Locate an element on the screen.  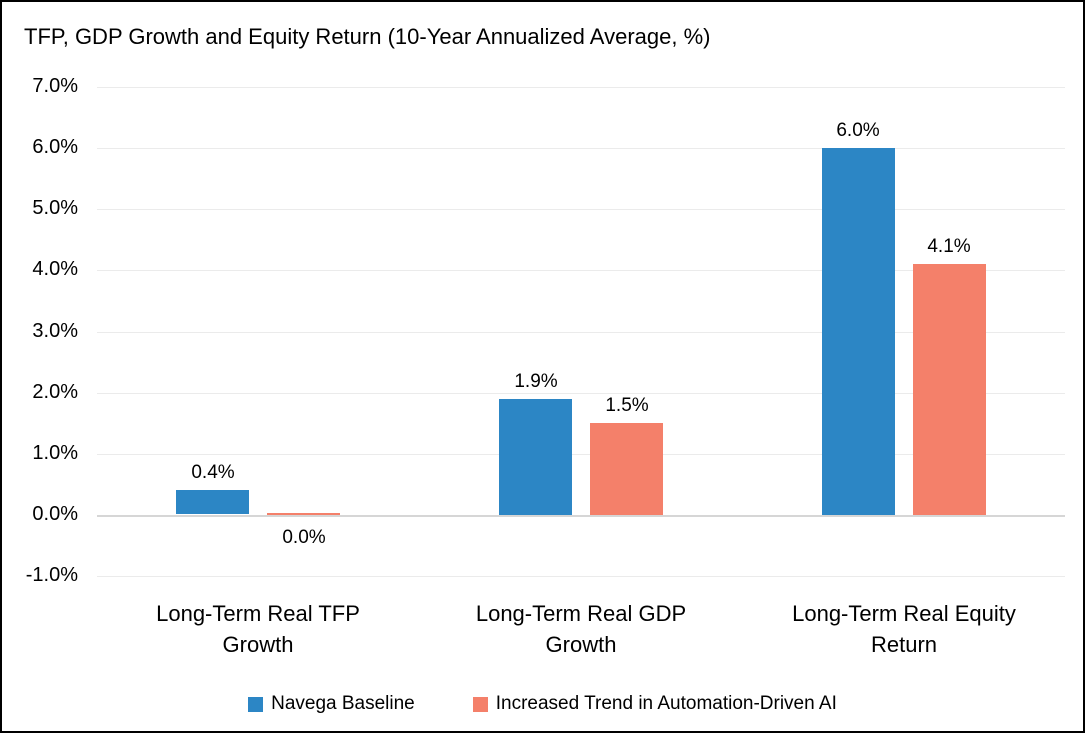
legend-item-baseline: Navega Baseline is located at coordinates (331, 704).